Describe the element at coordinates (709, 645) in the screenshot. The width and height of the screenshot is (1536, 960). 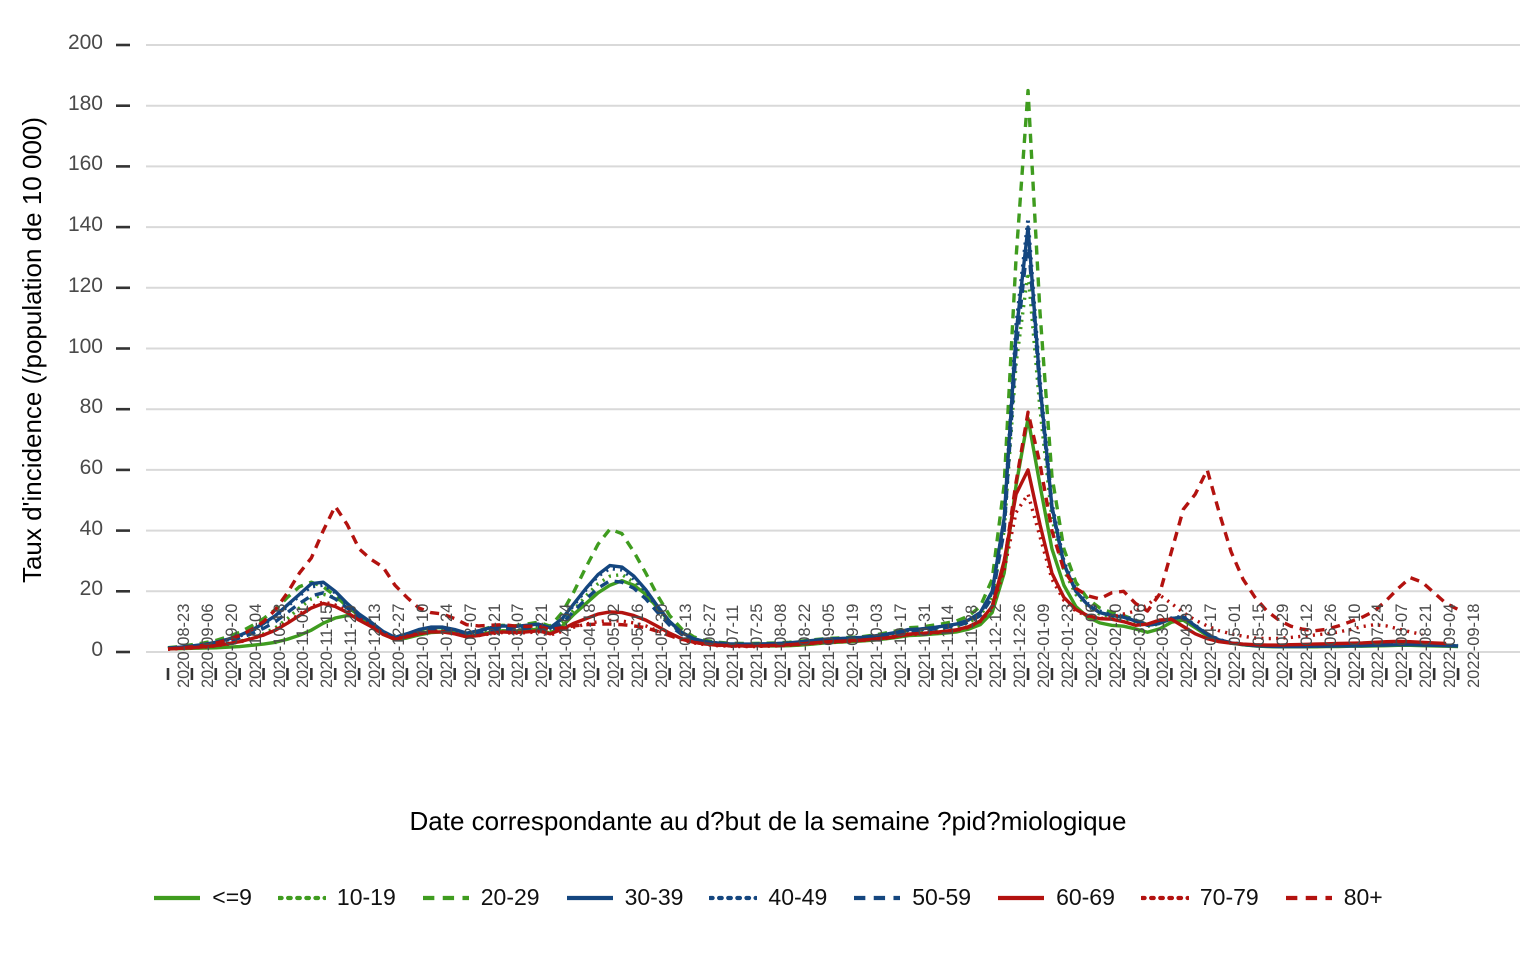
I see `x-tick-label: 2021-06-27` at that location.